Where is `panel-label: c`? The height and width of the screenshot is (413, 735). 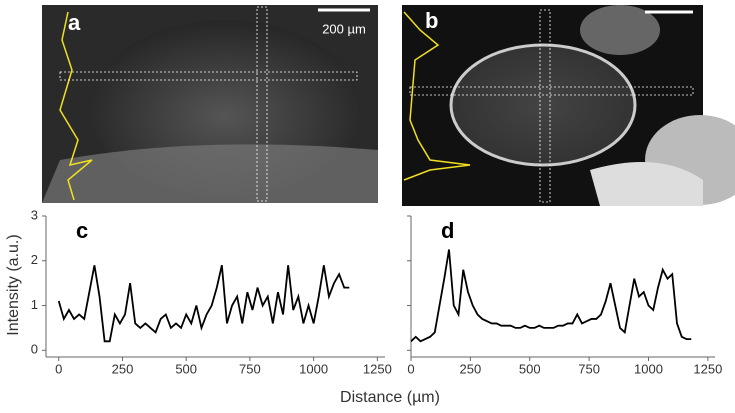
panel-label: c is located at coordinates (82, 230).